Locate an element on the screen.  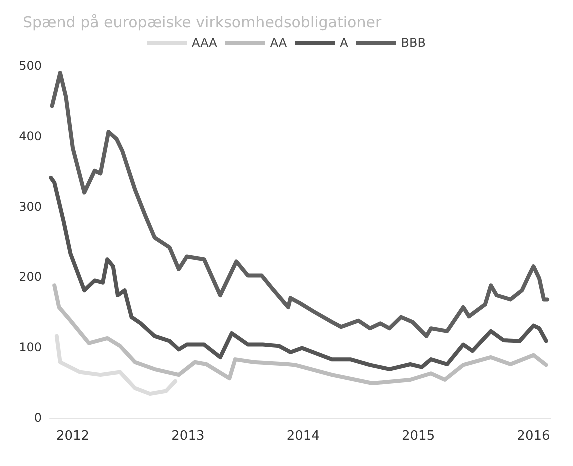
x-tick-label: 2015 is located at coordinates (419, 436).